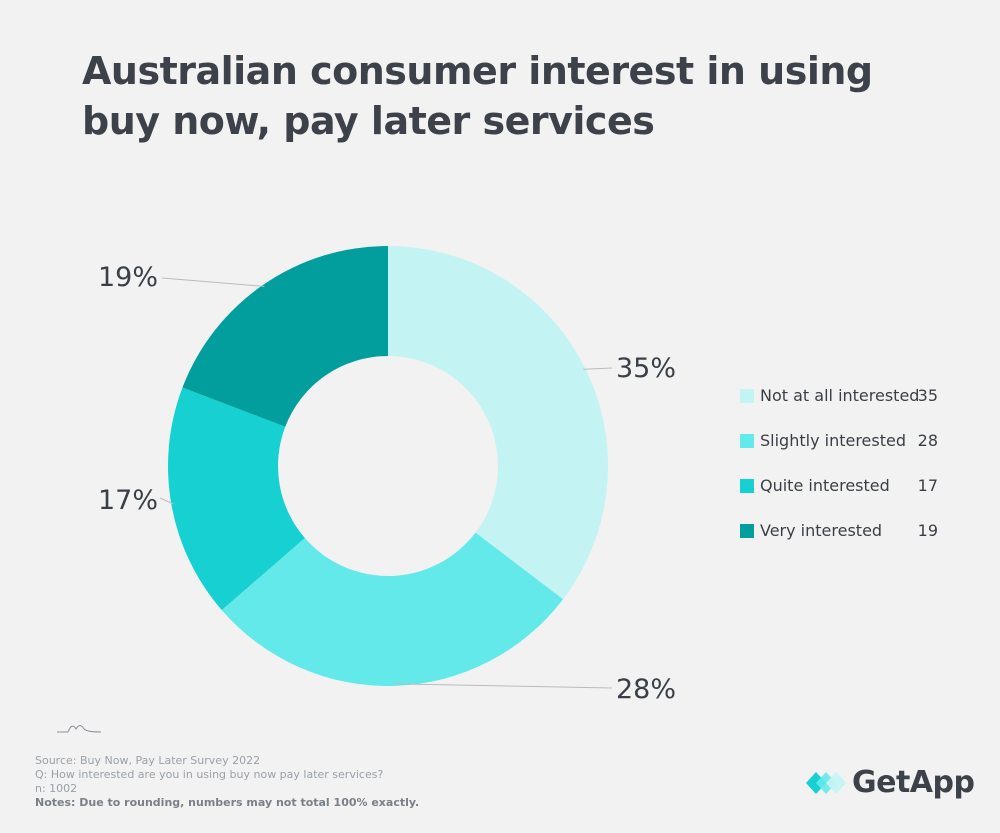 This screenshot has height=833, width=1000. Describe the element at coordinates (840, 395) in the screenshot. I see `legend-label: Not at all interested` at that location.